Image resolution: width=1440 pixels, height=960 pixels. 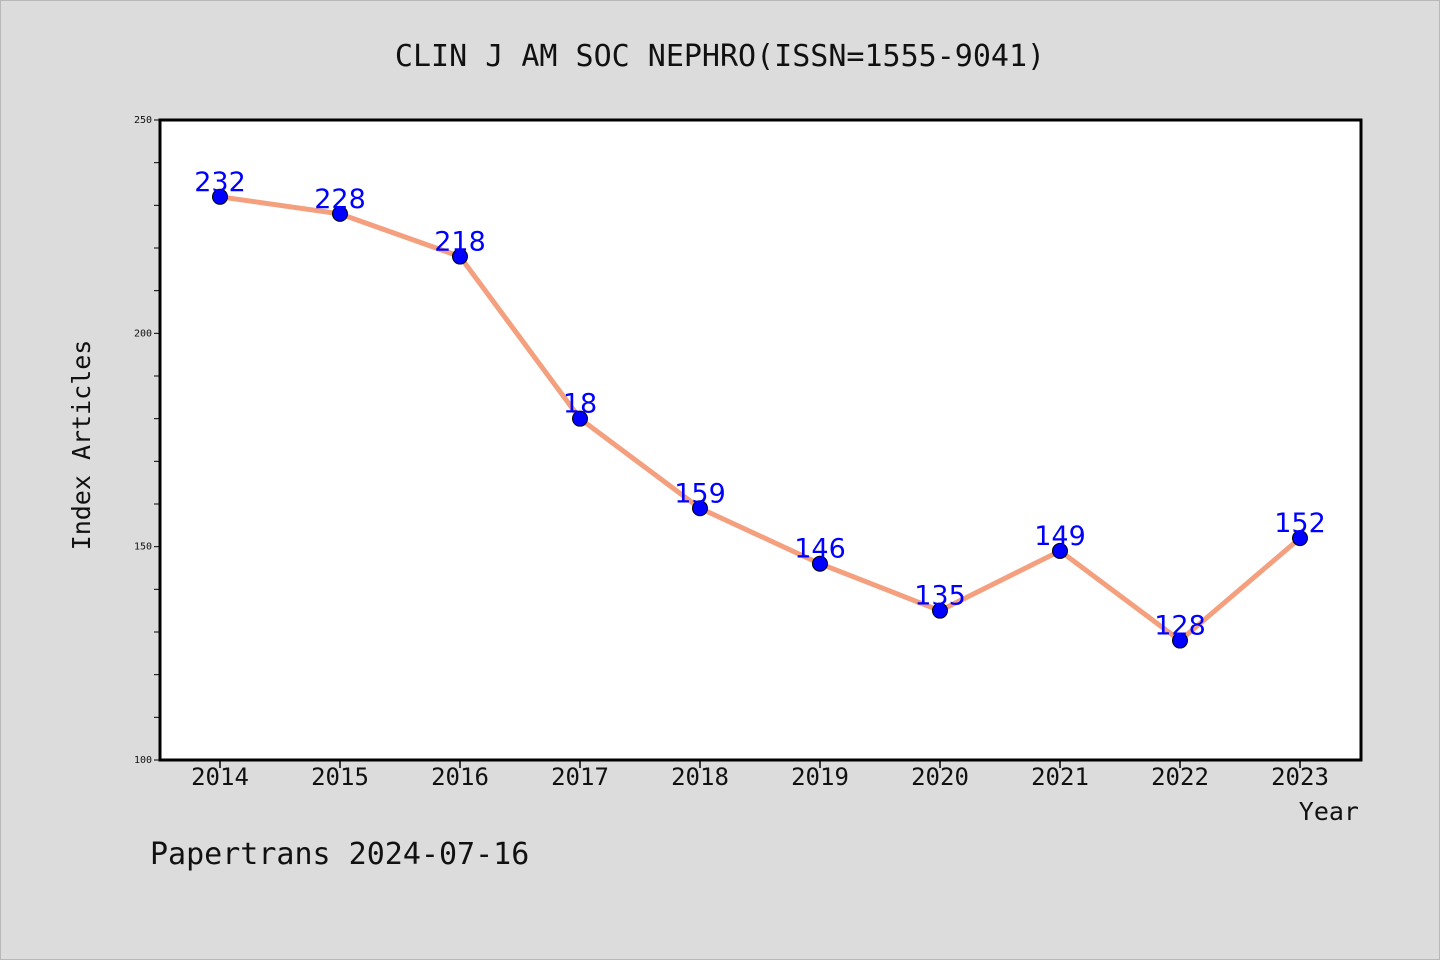 What do you see at coordinates (460, 777) in the screenshot?
I see `x-tick-label: 2016` at bounding box center [460, 777].